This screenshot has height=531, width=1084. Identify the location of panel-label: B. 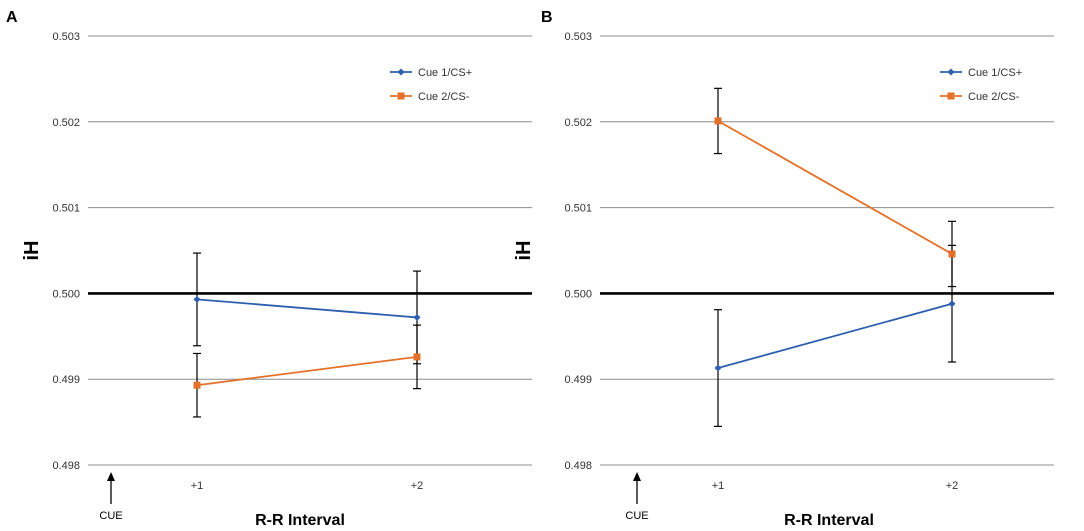
(547, 17).